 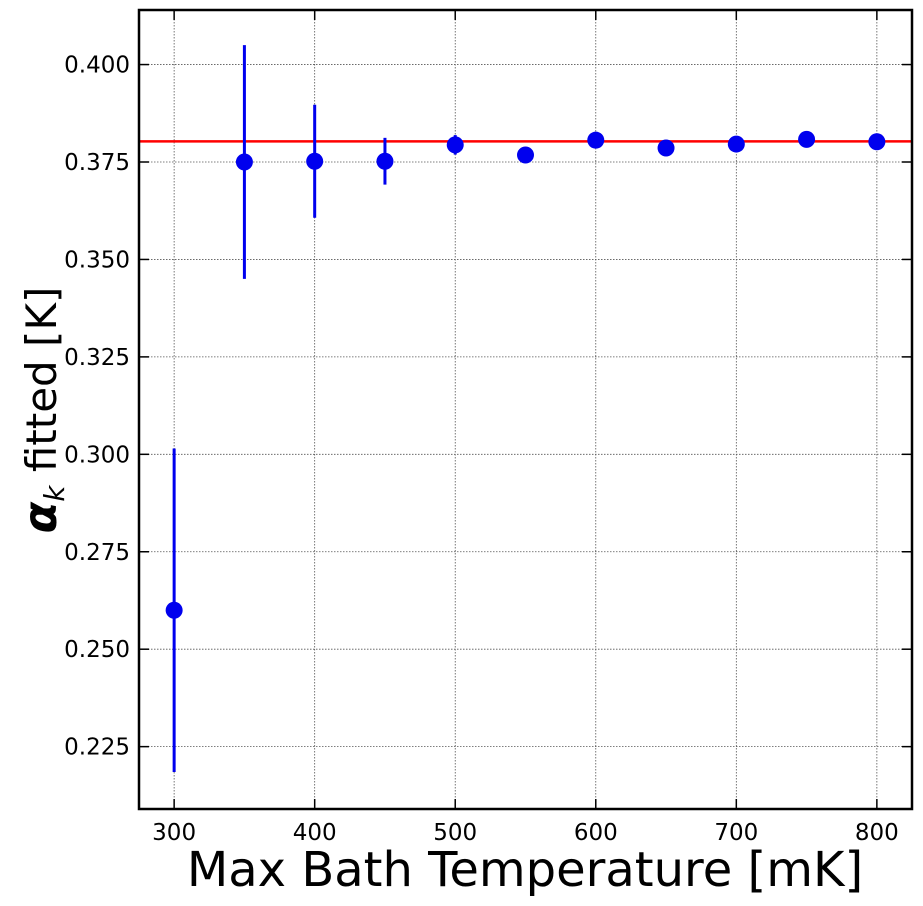 What do you see at coordinates (877, 833) in the screenshot?
I see `x-tick-label: 800` at bounding box center [877, 833].